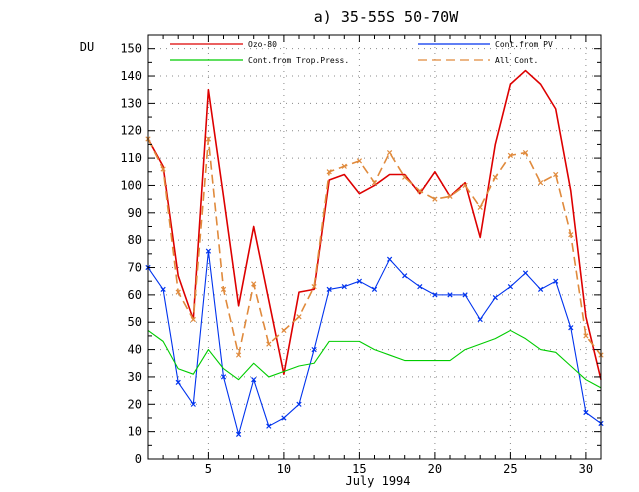  I want to click on legend-label: All Cont., so click(516, 60).